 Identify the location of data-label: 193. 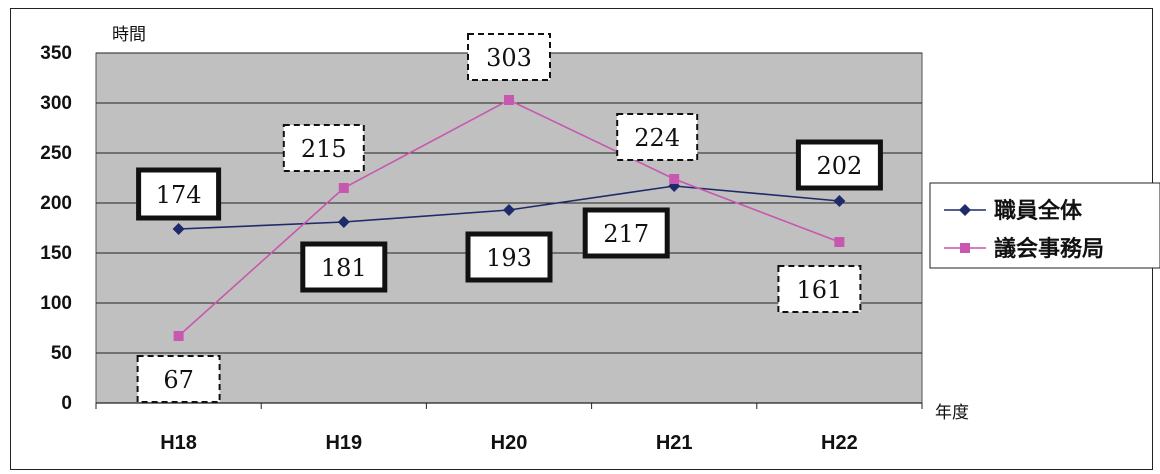
(509, 258).